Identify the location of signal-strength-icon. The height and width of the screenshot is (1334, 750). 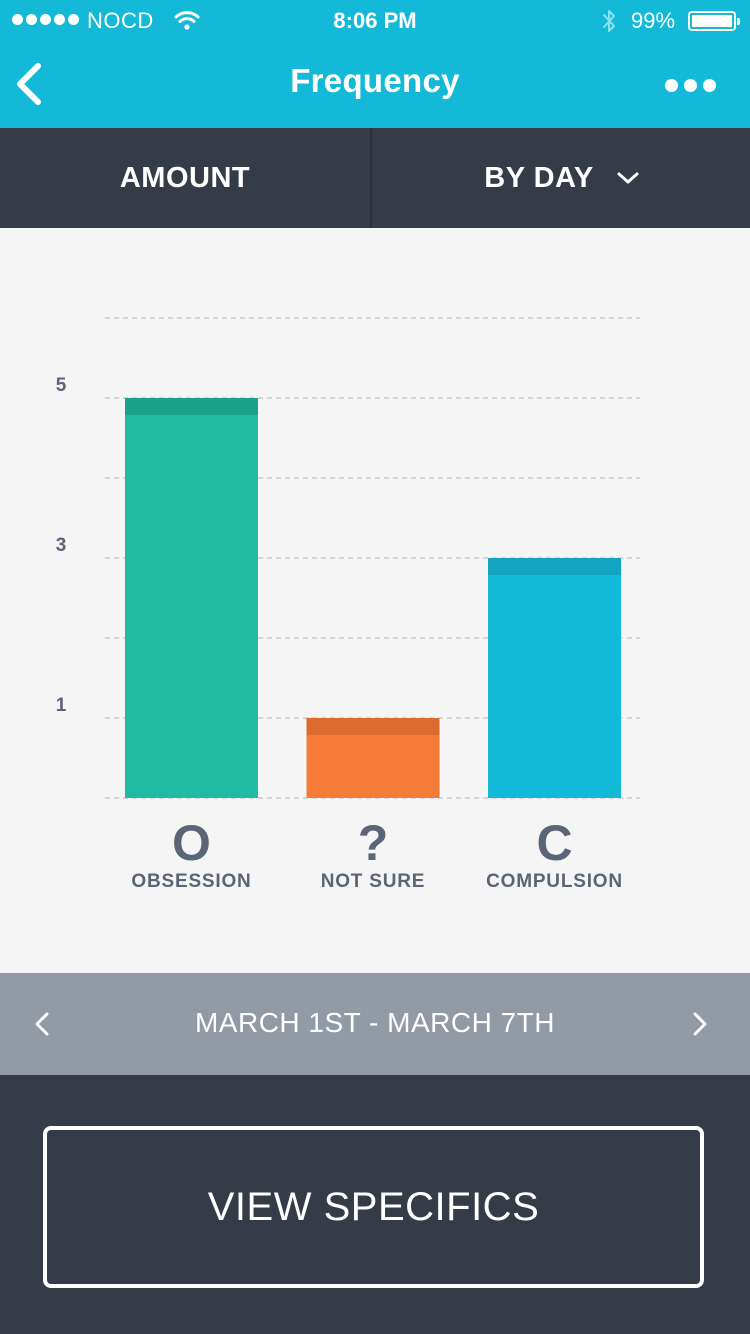
(45, 19).